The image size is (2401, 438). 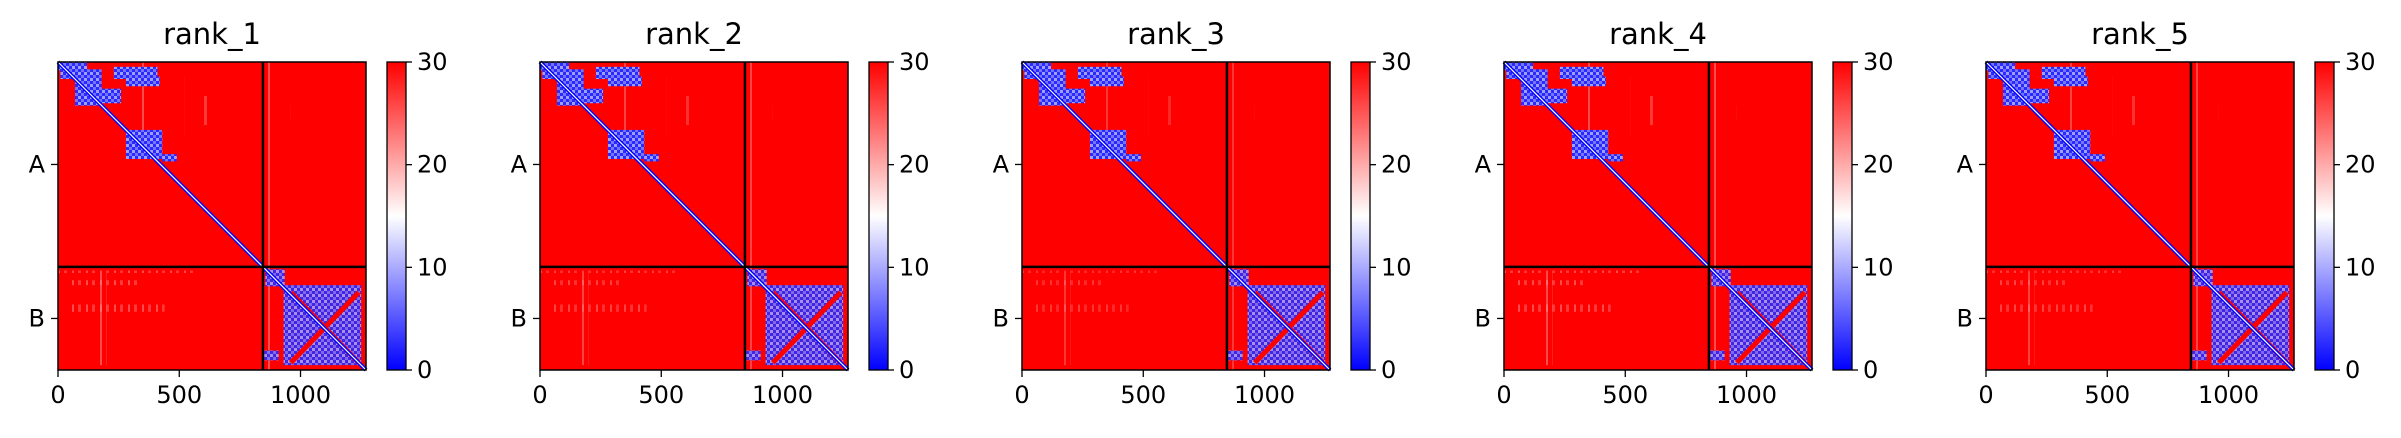 I want to click on panel-title: rank_4, so click(x=1658, y=34).